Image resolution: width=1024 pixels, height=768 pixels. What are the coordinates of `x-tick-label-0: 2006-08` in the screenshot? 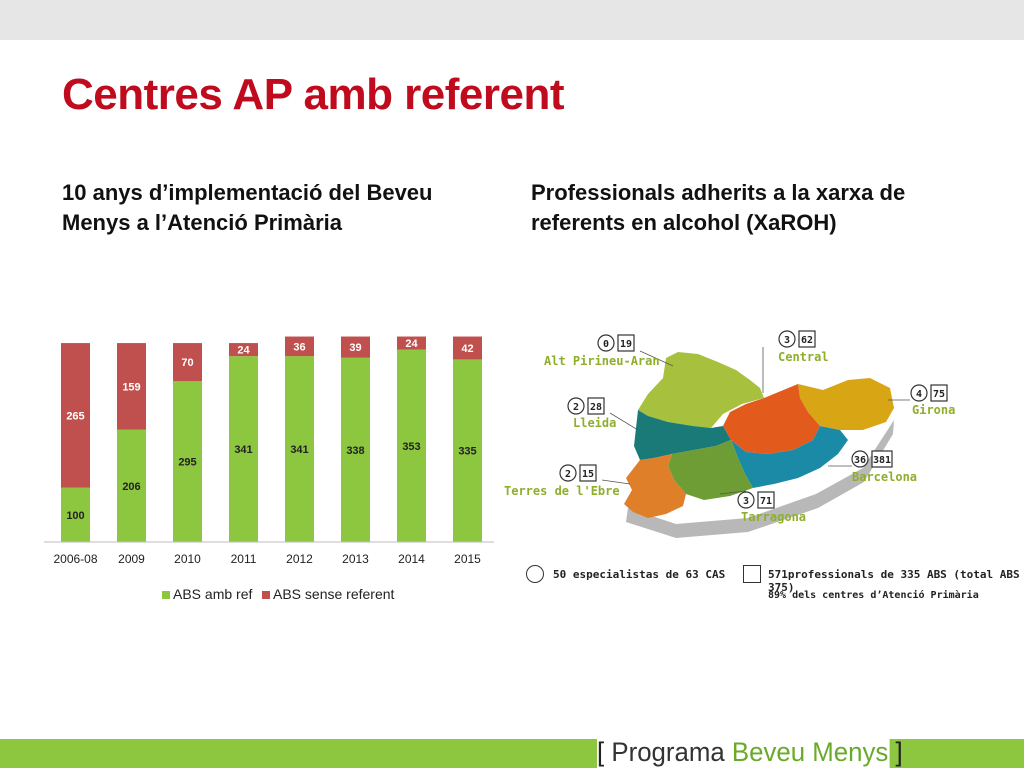 It's located at (75, 559).